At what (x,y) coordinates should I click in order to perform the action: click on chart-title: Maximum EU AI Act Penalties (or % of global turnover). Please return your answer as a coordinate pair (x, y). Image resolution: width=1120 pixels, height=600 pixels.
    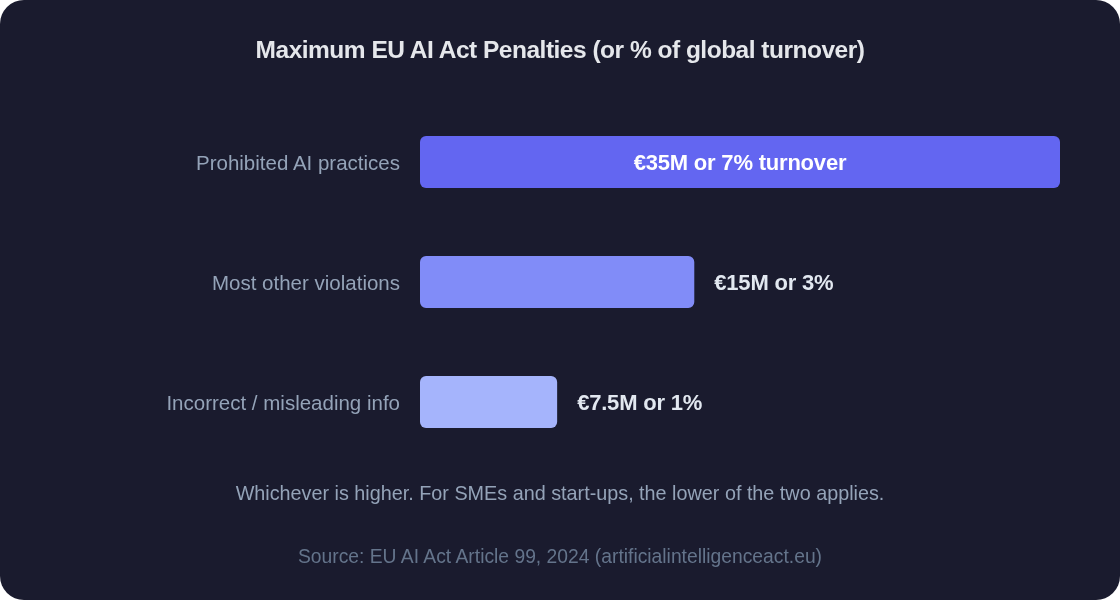
    Looking at the image, I should click on (560, 50).